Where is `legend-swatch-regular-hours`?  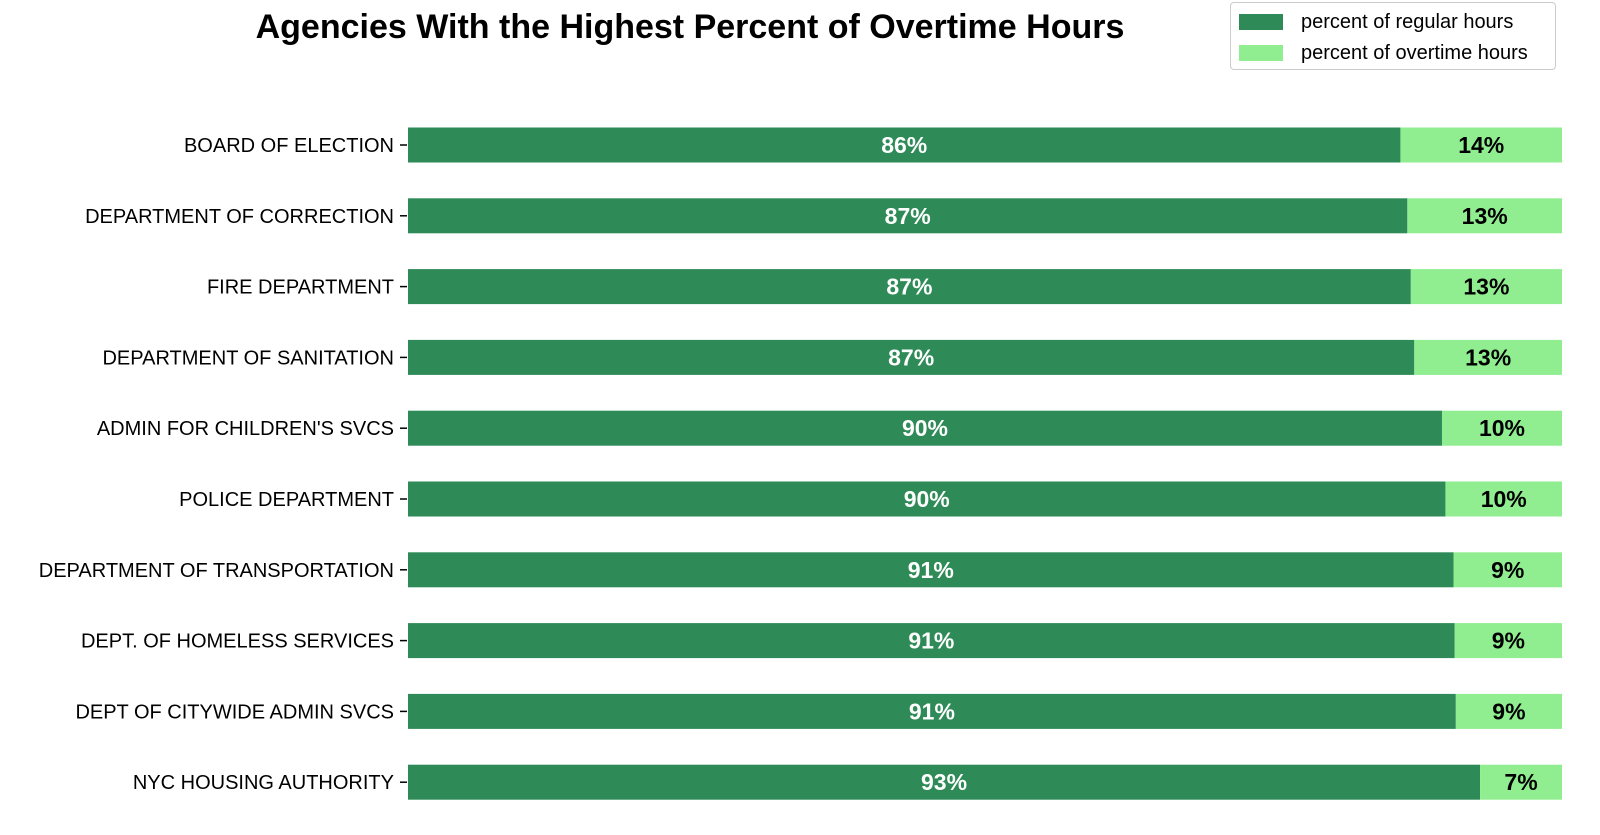
legend-swatch-regular-hours is located at coordinates (1261, 22).